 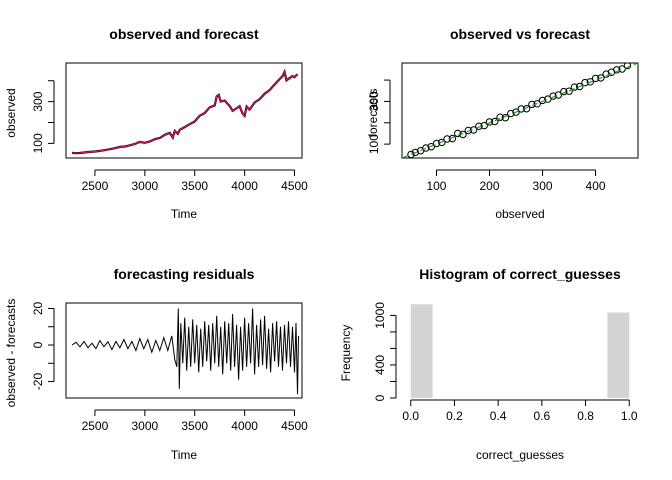 I want to click on x-tick-label: 200, so click(x=489, y=186).